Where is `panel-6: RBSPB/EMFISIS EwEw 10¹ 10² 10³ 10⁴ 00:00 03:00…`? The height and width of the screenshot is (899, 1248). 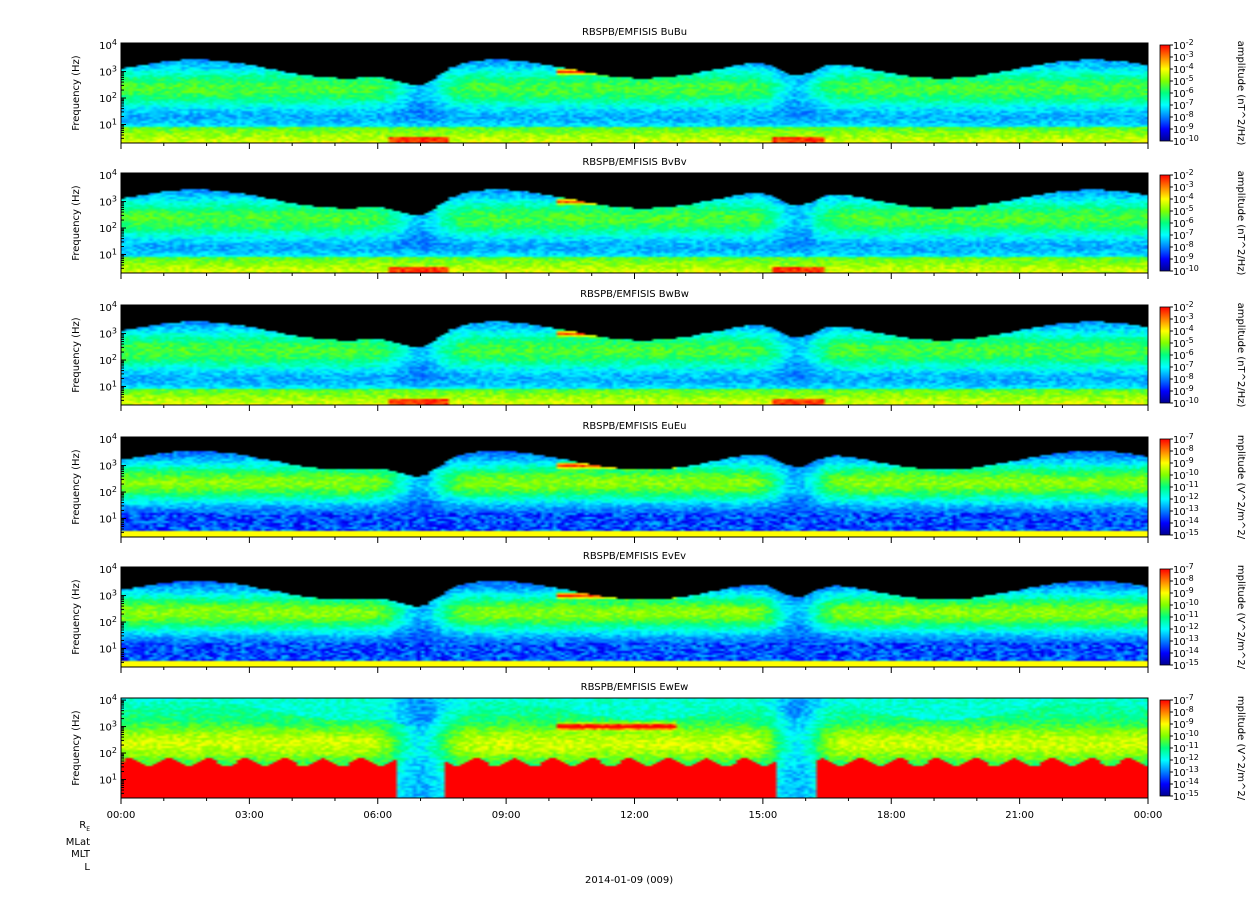
panel-6: RBSPB/EMFISIS EwEw 10¹ 10² 10³ 10⁴ 00:00 03:00… is located at coordinates (658, 751).